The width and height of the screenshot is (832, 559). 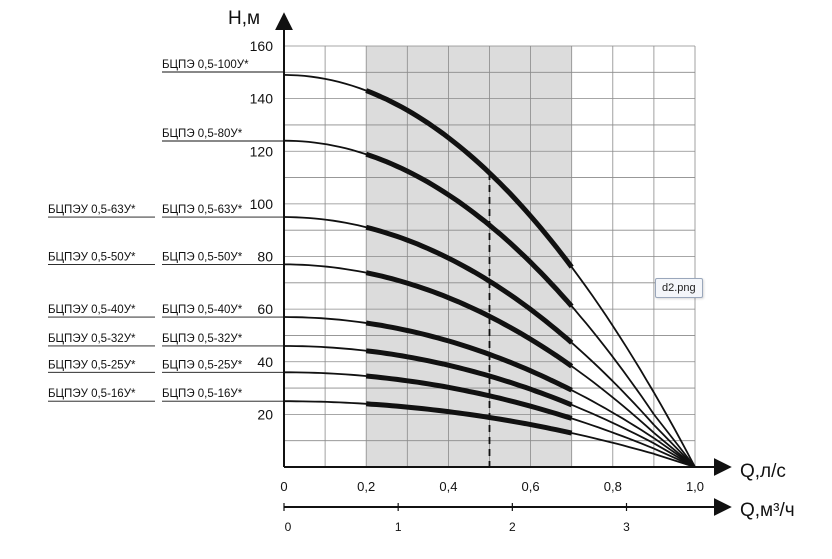 I want to click on x-tick-label: 0,2, so click(x=366, y=486).